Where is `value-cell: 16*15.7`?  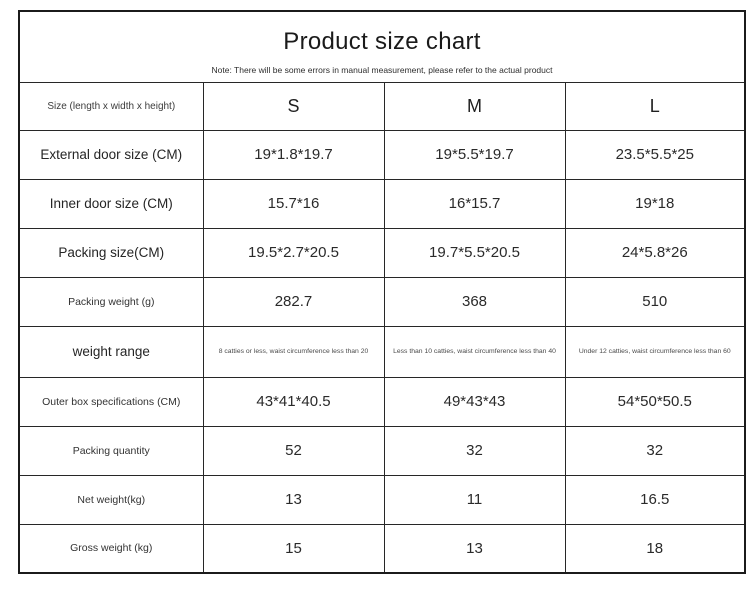
value-cell: 16*15.7 is located at coordinates (474, 203).